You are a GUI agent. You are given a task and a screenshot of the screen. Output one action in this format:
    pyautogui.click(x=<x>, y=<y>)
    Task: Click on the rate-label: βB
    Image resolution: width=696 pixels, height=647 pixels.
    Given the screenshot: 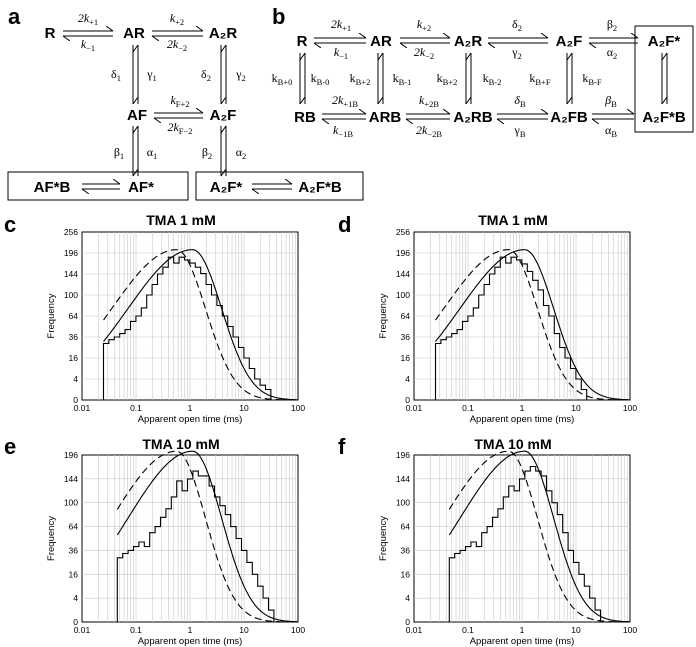 What is the action you would take?
    pyautogui.click(x=610, y=101)
    